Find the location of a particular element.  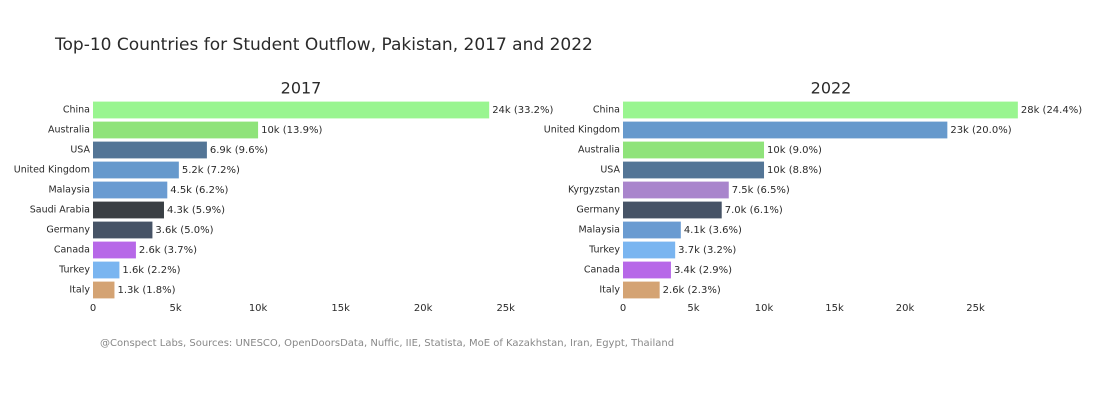

value-label: 28k (24.4%) is located at coordinates (1051, 110).